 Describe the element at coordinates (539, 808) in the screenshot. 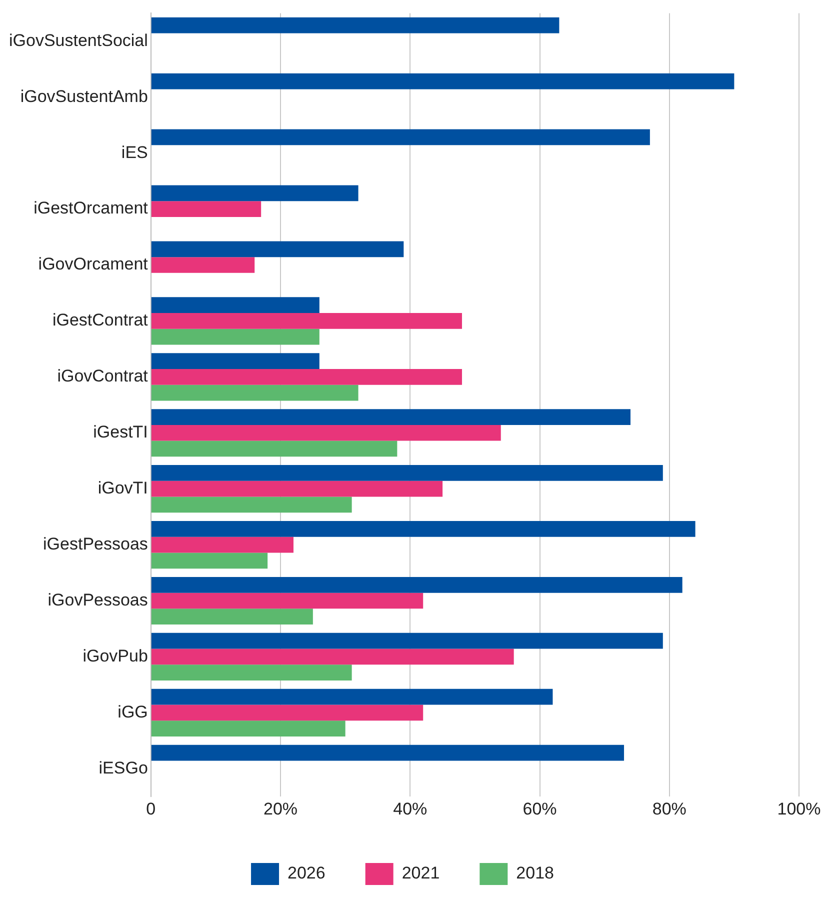

I see `x-tick-label: 60%` at that location.